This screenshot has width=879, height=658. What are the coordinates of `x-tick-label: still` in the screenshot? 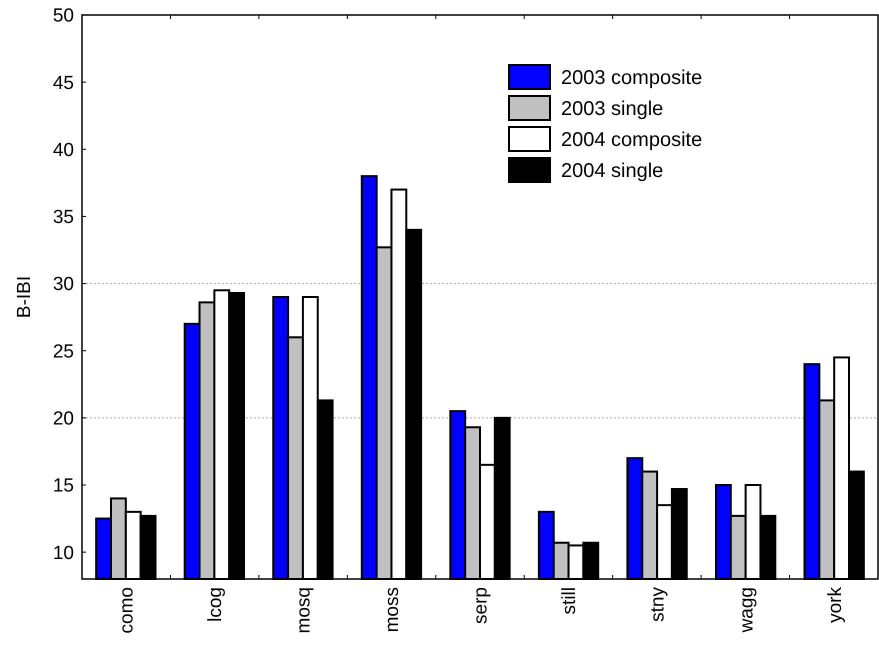 It's located at (569, 600).